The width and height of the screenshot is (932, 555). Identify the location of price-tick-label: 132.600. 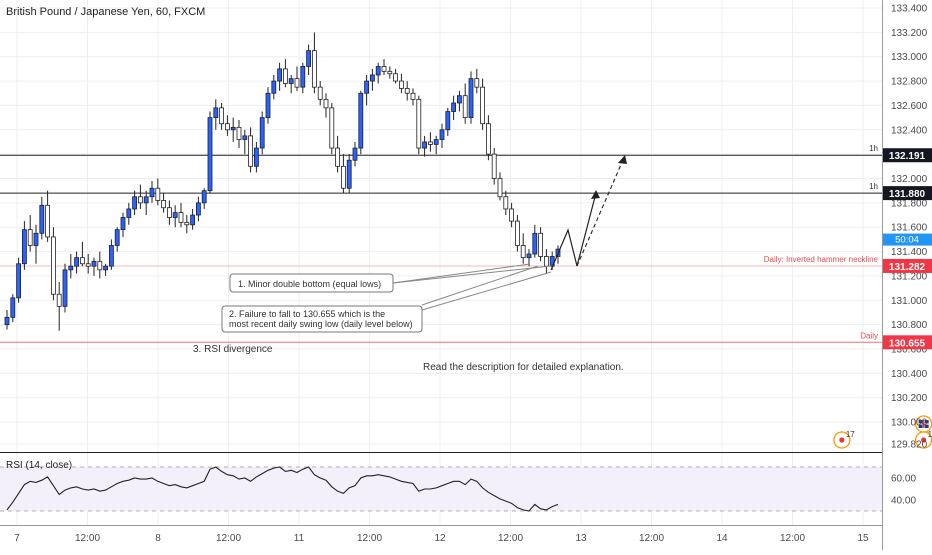
(909, 106).